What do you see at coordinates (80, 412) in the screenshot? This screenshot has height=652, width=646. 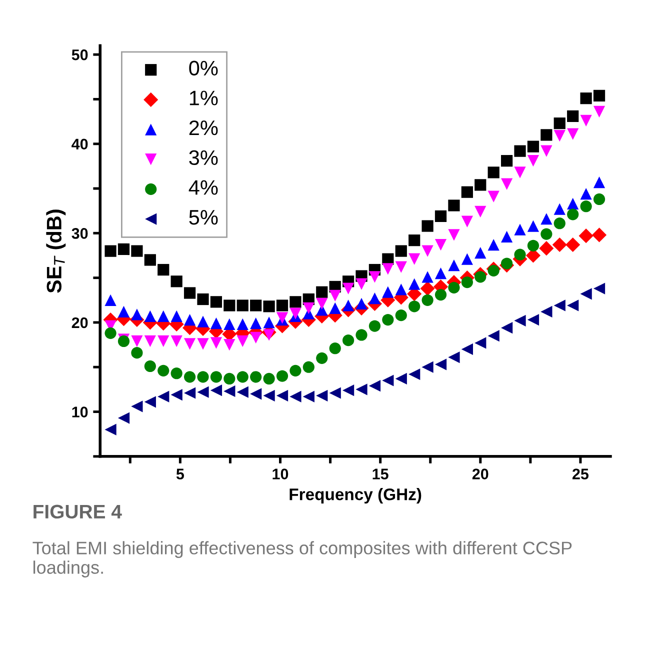 I see `y-tick-label: 10` at bounding box center [80, 412].